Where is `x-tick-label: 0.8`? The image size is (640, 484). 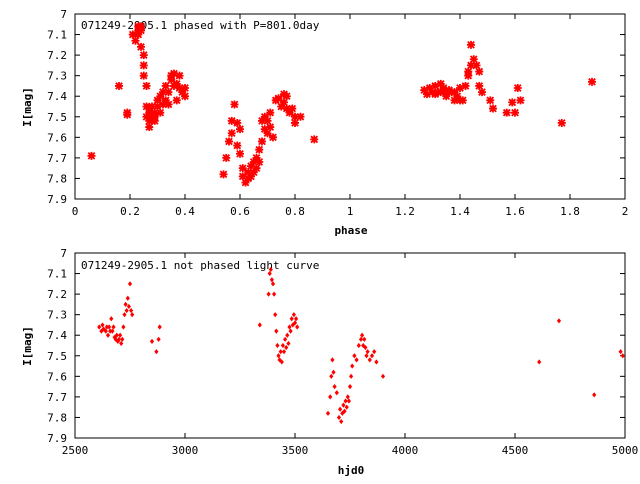 x-tick-label: 0.8 is located at coordinates (295, 211).